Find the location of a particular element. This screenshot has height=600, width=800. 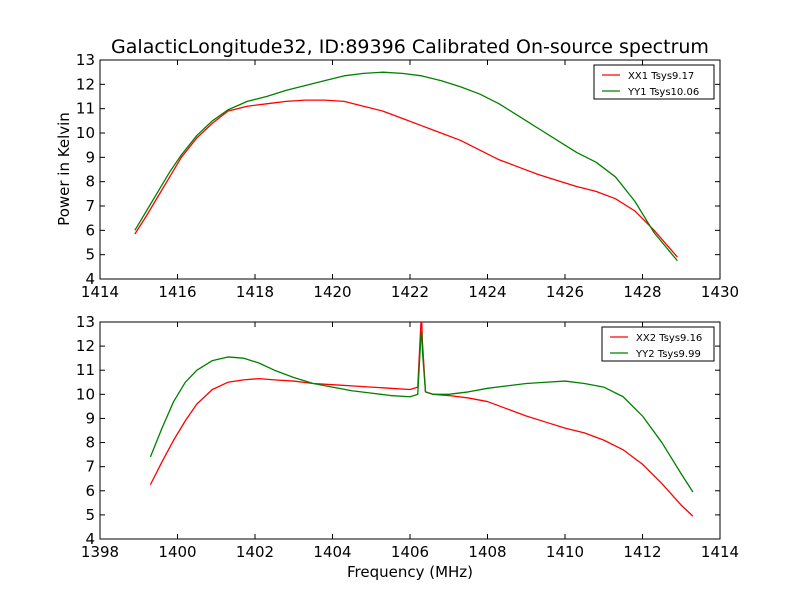

x-tick-label: 1416 is located at coordinates (177, 292).